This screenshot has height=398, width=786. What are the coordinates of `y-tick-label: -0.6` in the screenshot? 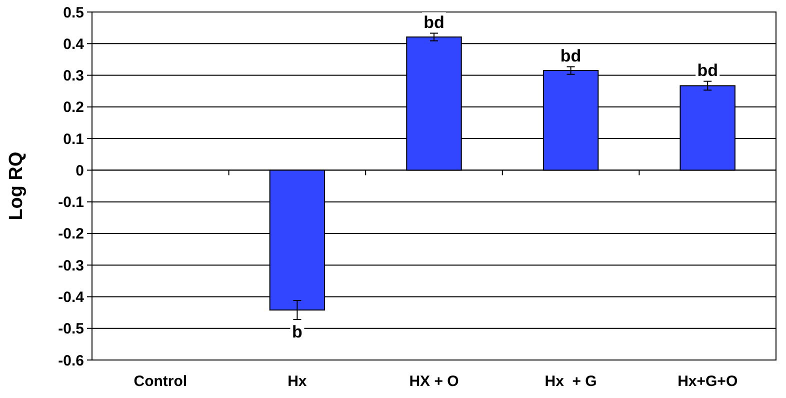 It's located at (71, 361).